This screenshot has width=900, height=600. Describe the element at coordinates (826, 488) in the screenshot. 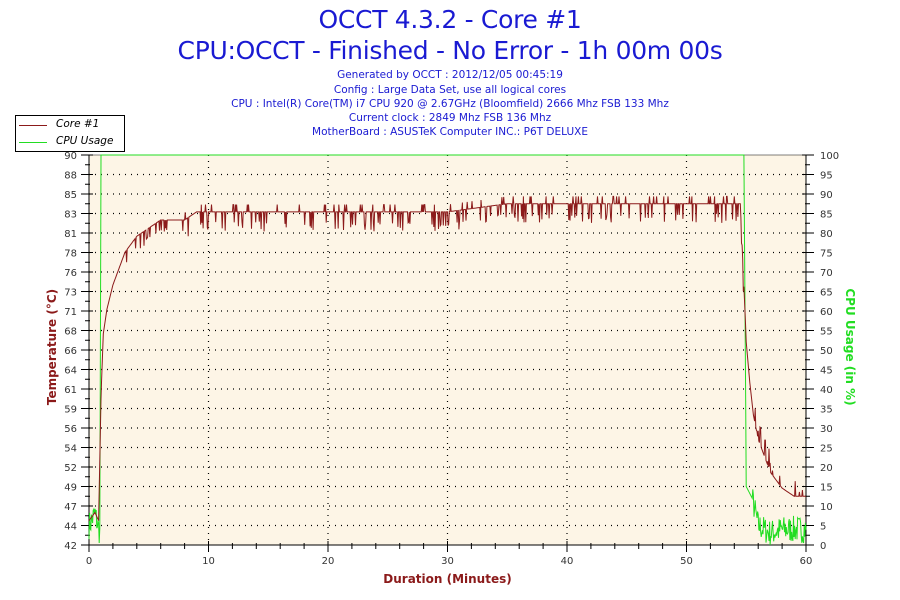

I see `y-tick-label-right: 15` at that location.